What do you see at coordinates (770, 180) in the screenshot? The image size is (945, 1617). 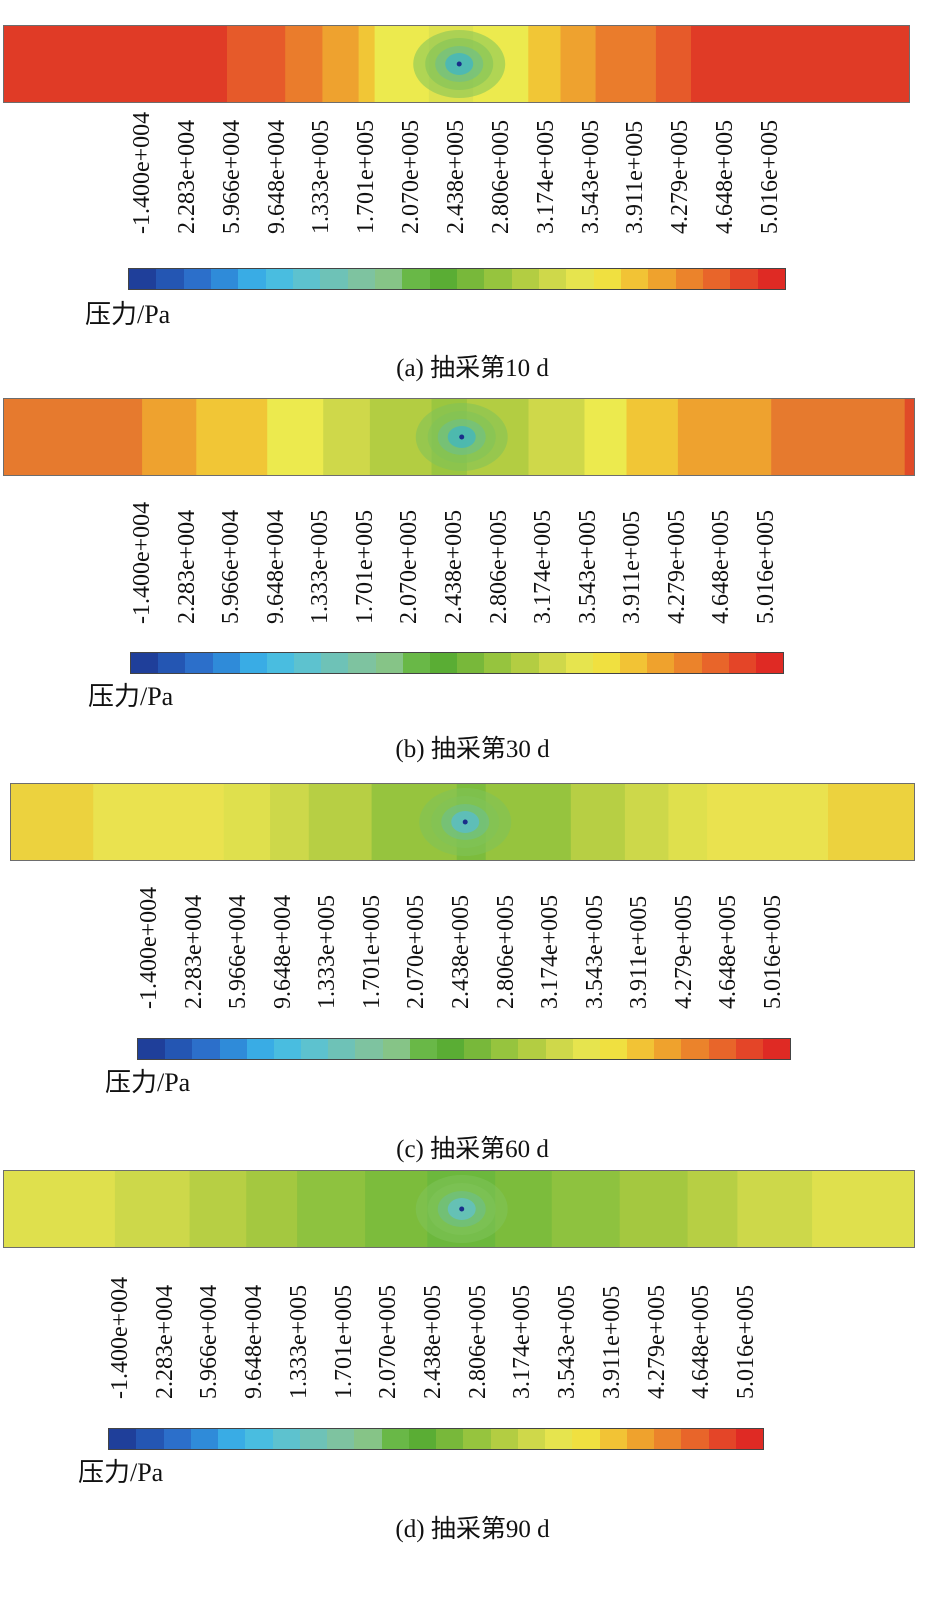 I see `legend-tick-label: 5.016e+005` at bounding box center [770, 180].